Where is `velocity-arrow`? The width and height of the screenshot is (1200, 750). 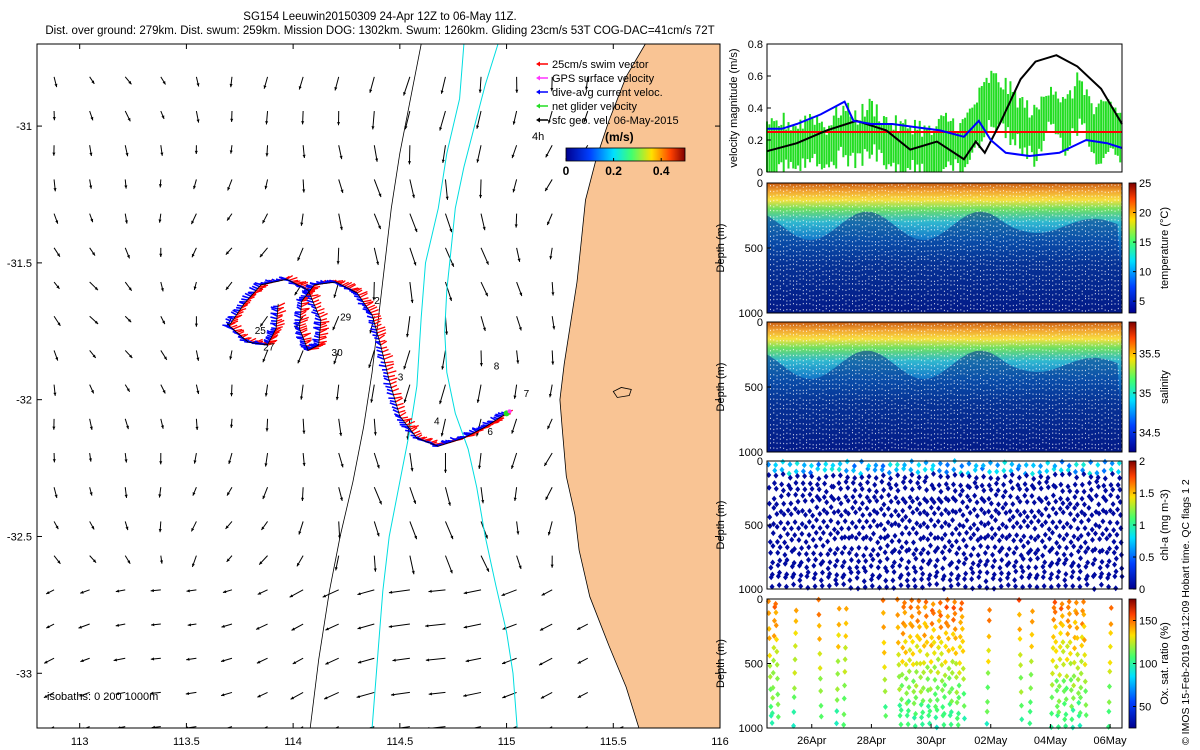 velocity-arrow is located at coordinates (190, 727).